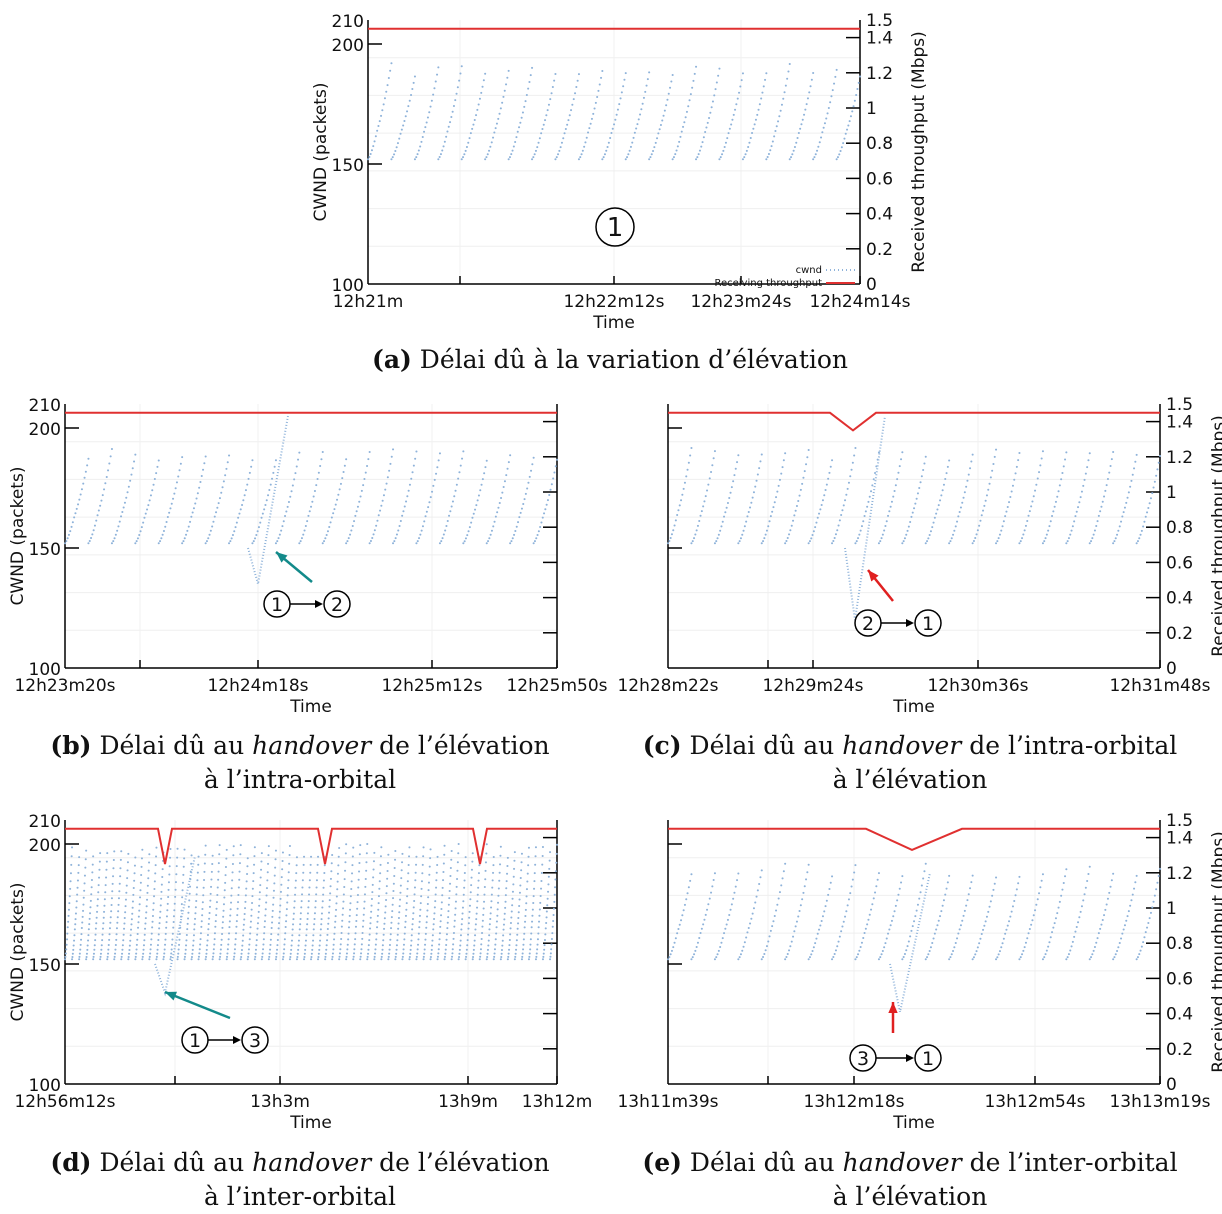  What do you see at coordinates (280, 1102) in the screenshot?
I see `x-tick-label: 13h3m` at bounding box center [280, 1102].